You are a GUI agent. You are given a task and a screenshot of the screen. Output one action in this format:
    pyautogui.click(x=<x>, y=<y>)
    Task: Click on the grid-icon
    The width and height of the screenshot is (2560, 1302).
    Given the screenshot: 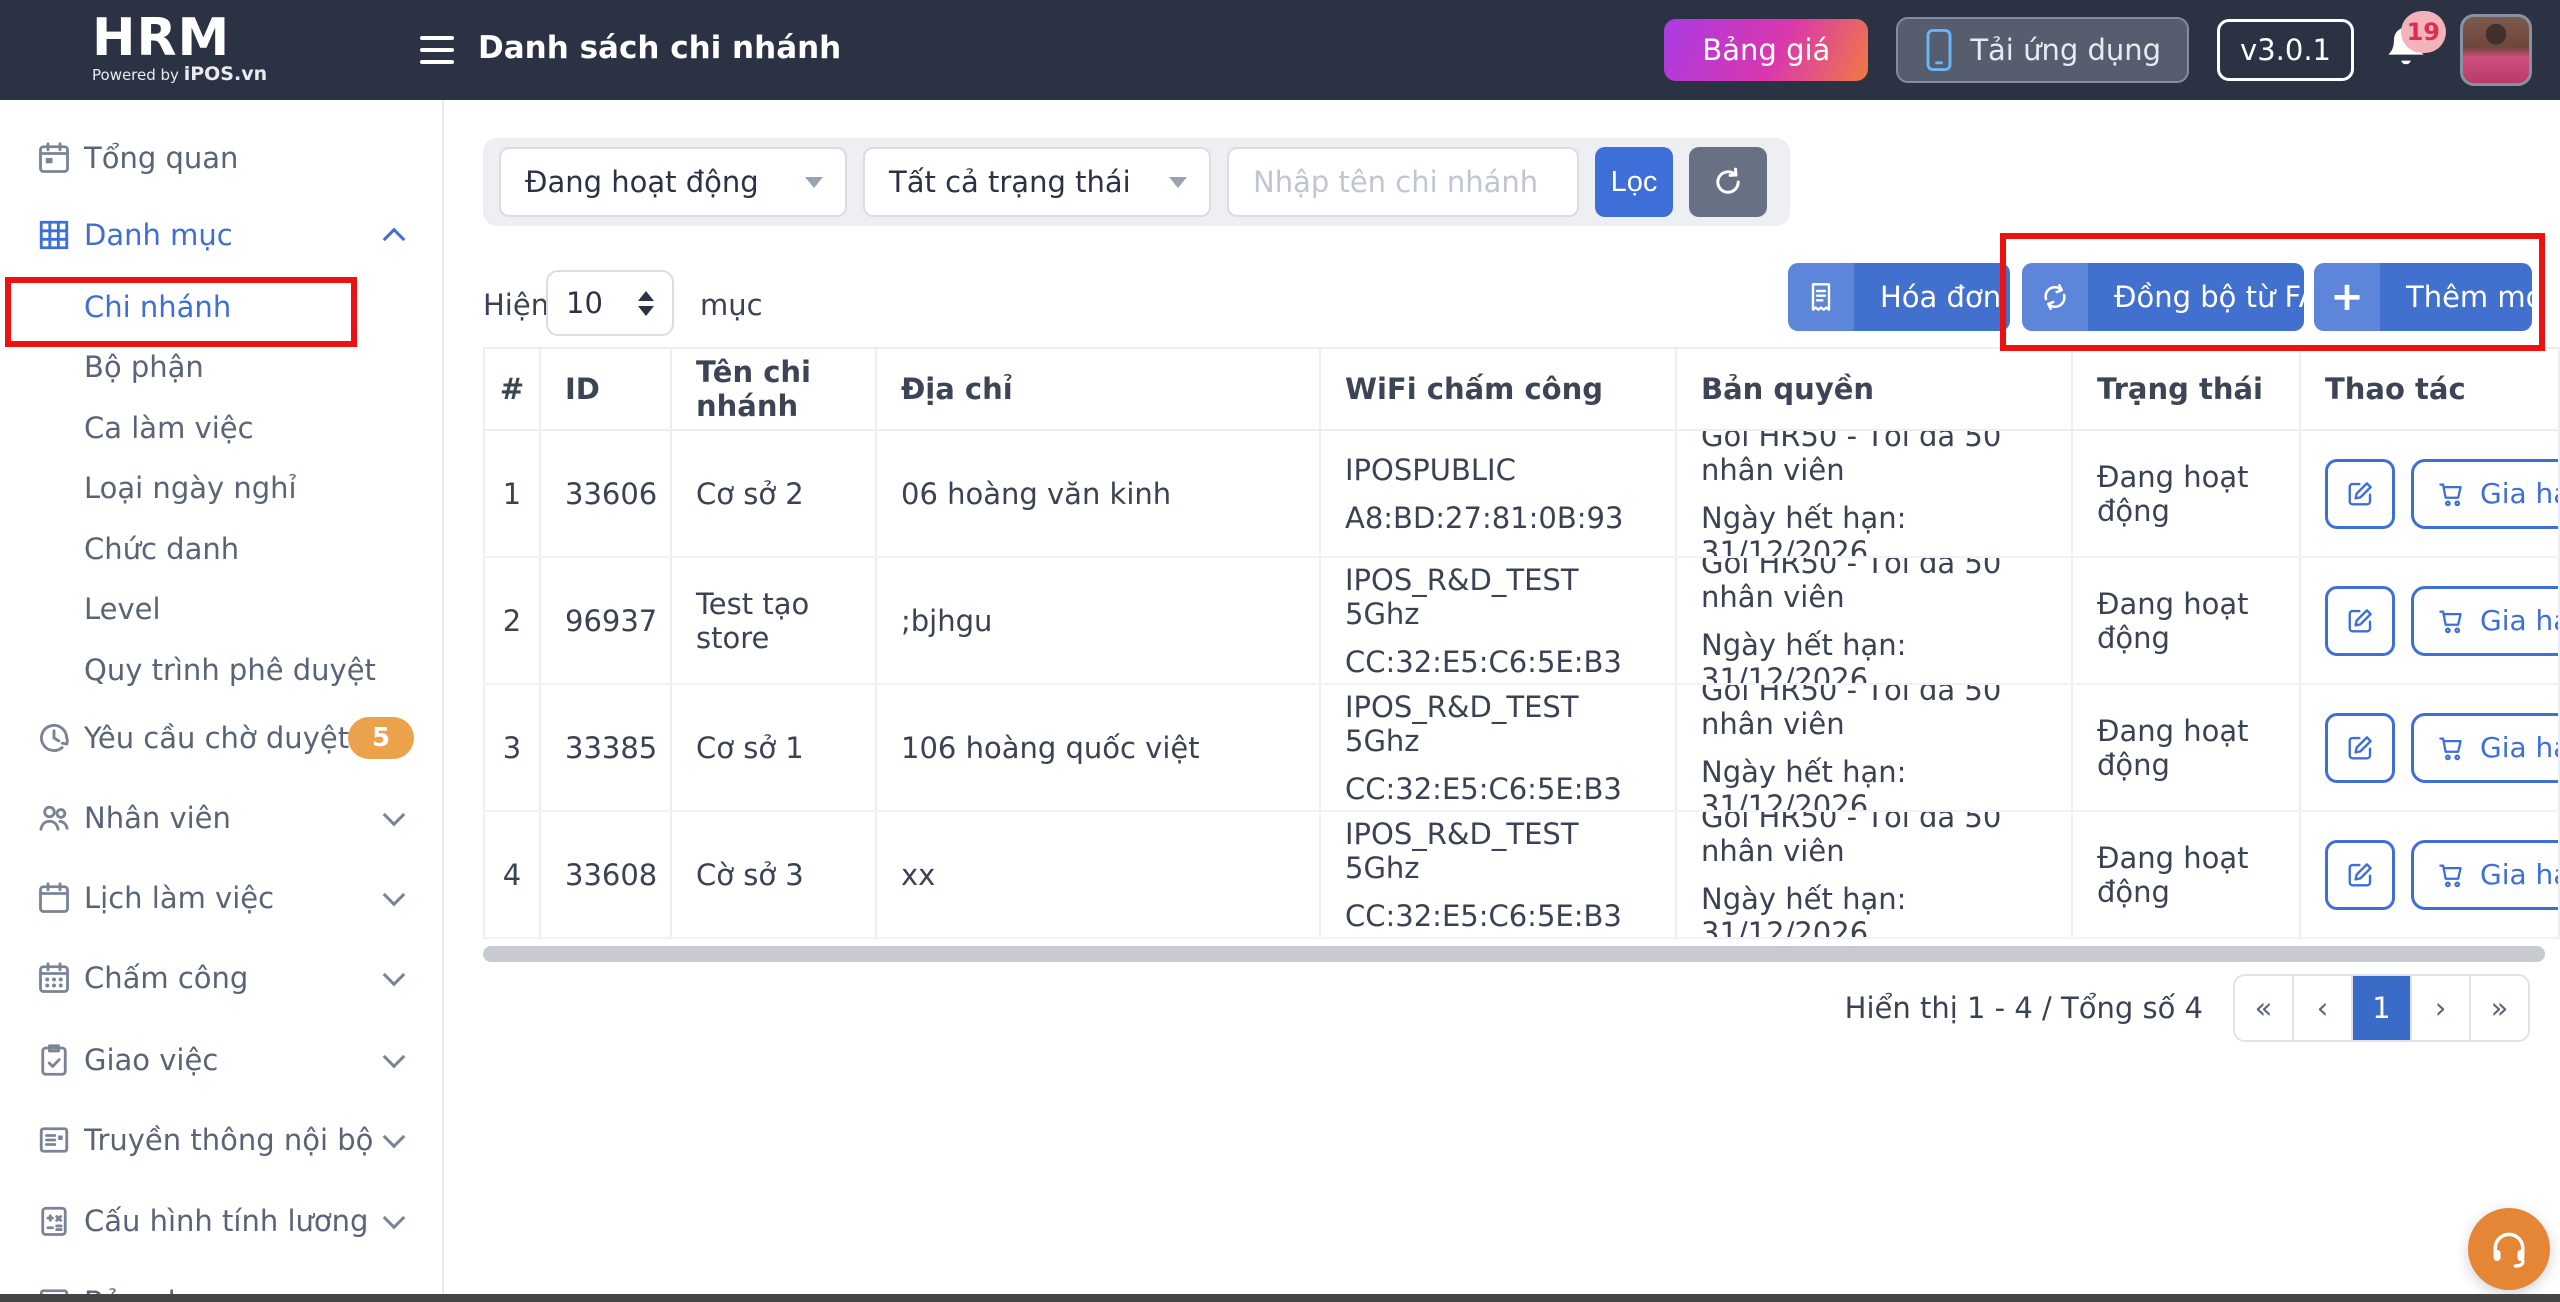 What is the action you would take?
    pyautogui.click(x=54, y=235)
    